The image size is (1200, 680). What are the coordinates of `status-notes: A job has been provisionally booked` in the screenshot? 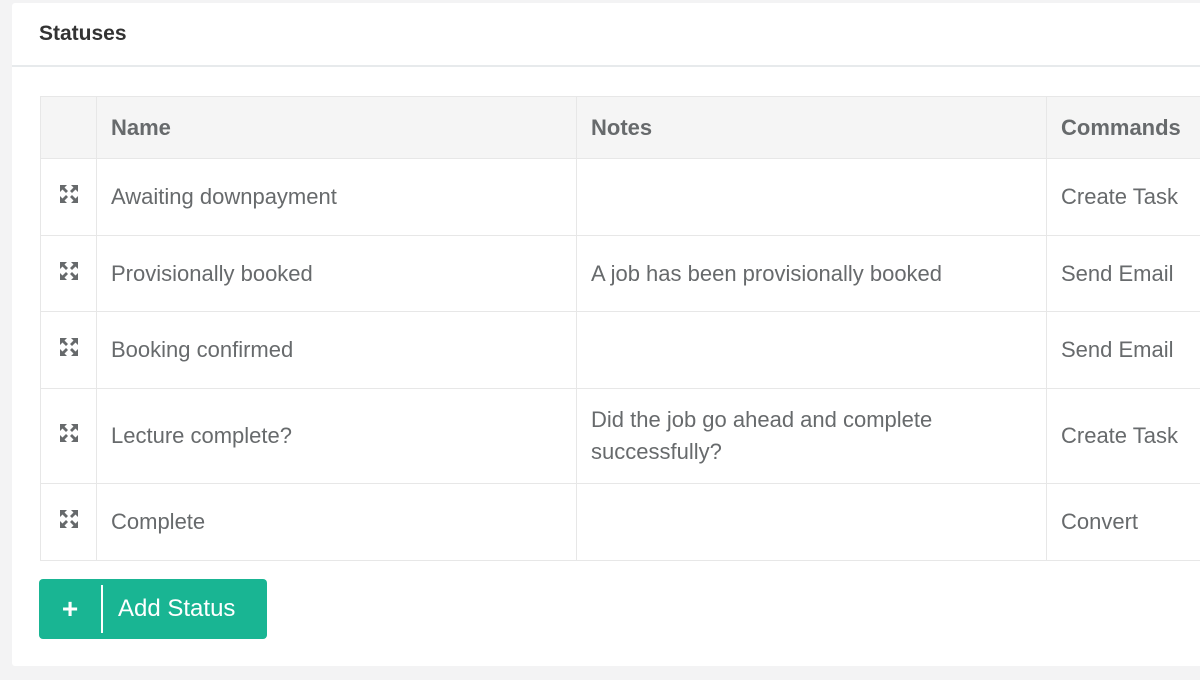 It's located at (811, 273).